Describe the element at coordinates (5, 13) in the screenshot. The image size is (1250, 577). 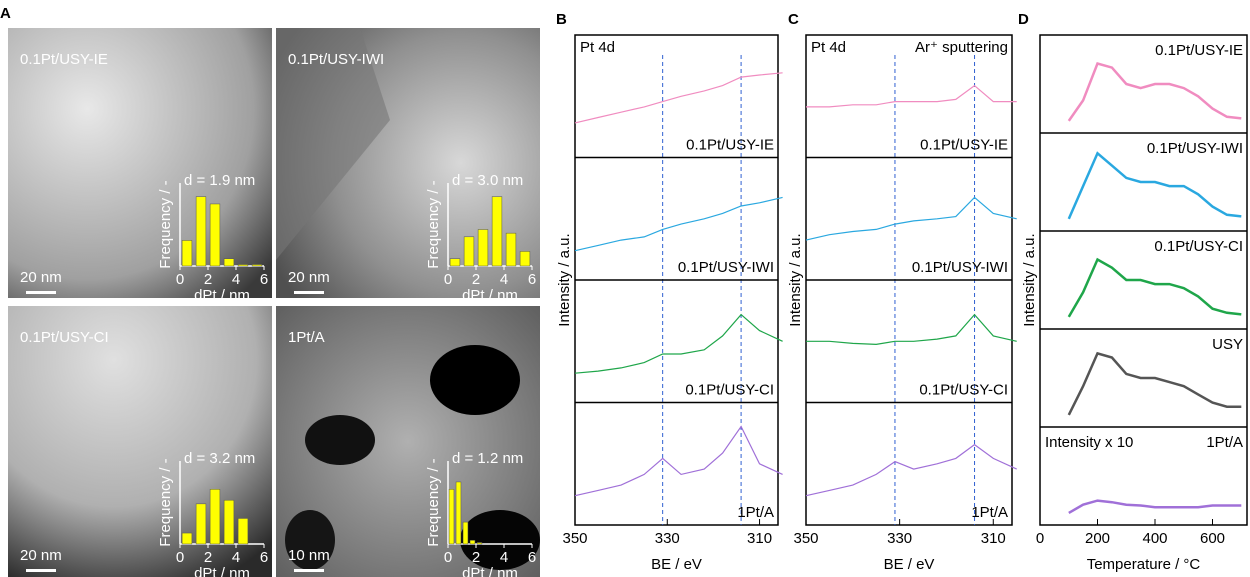
I see `panel-label: A` at that location.